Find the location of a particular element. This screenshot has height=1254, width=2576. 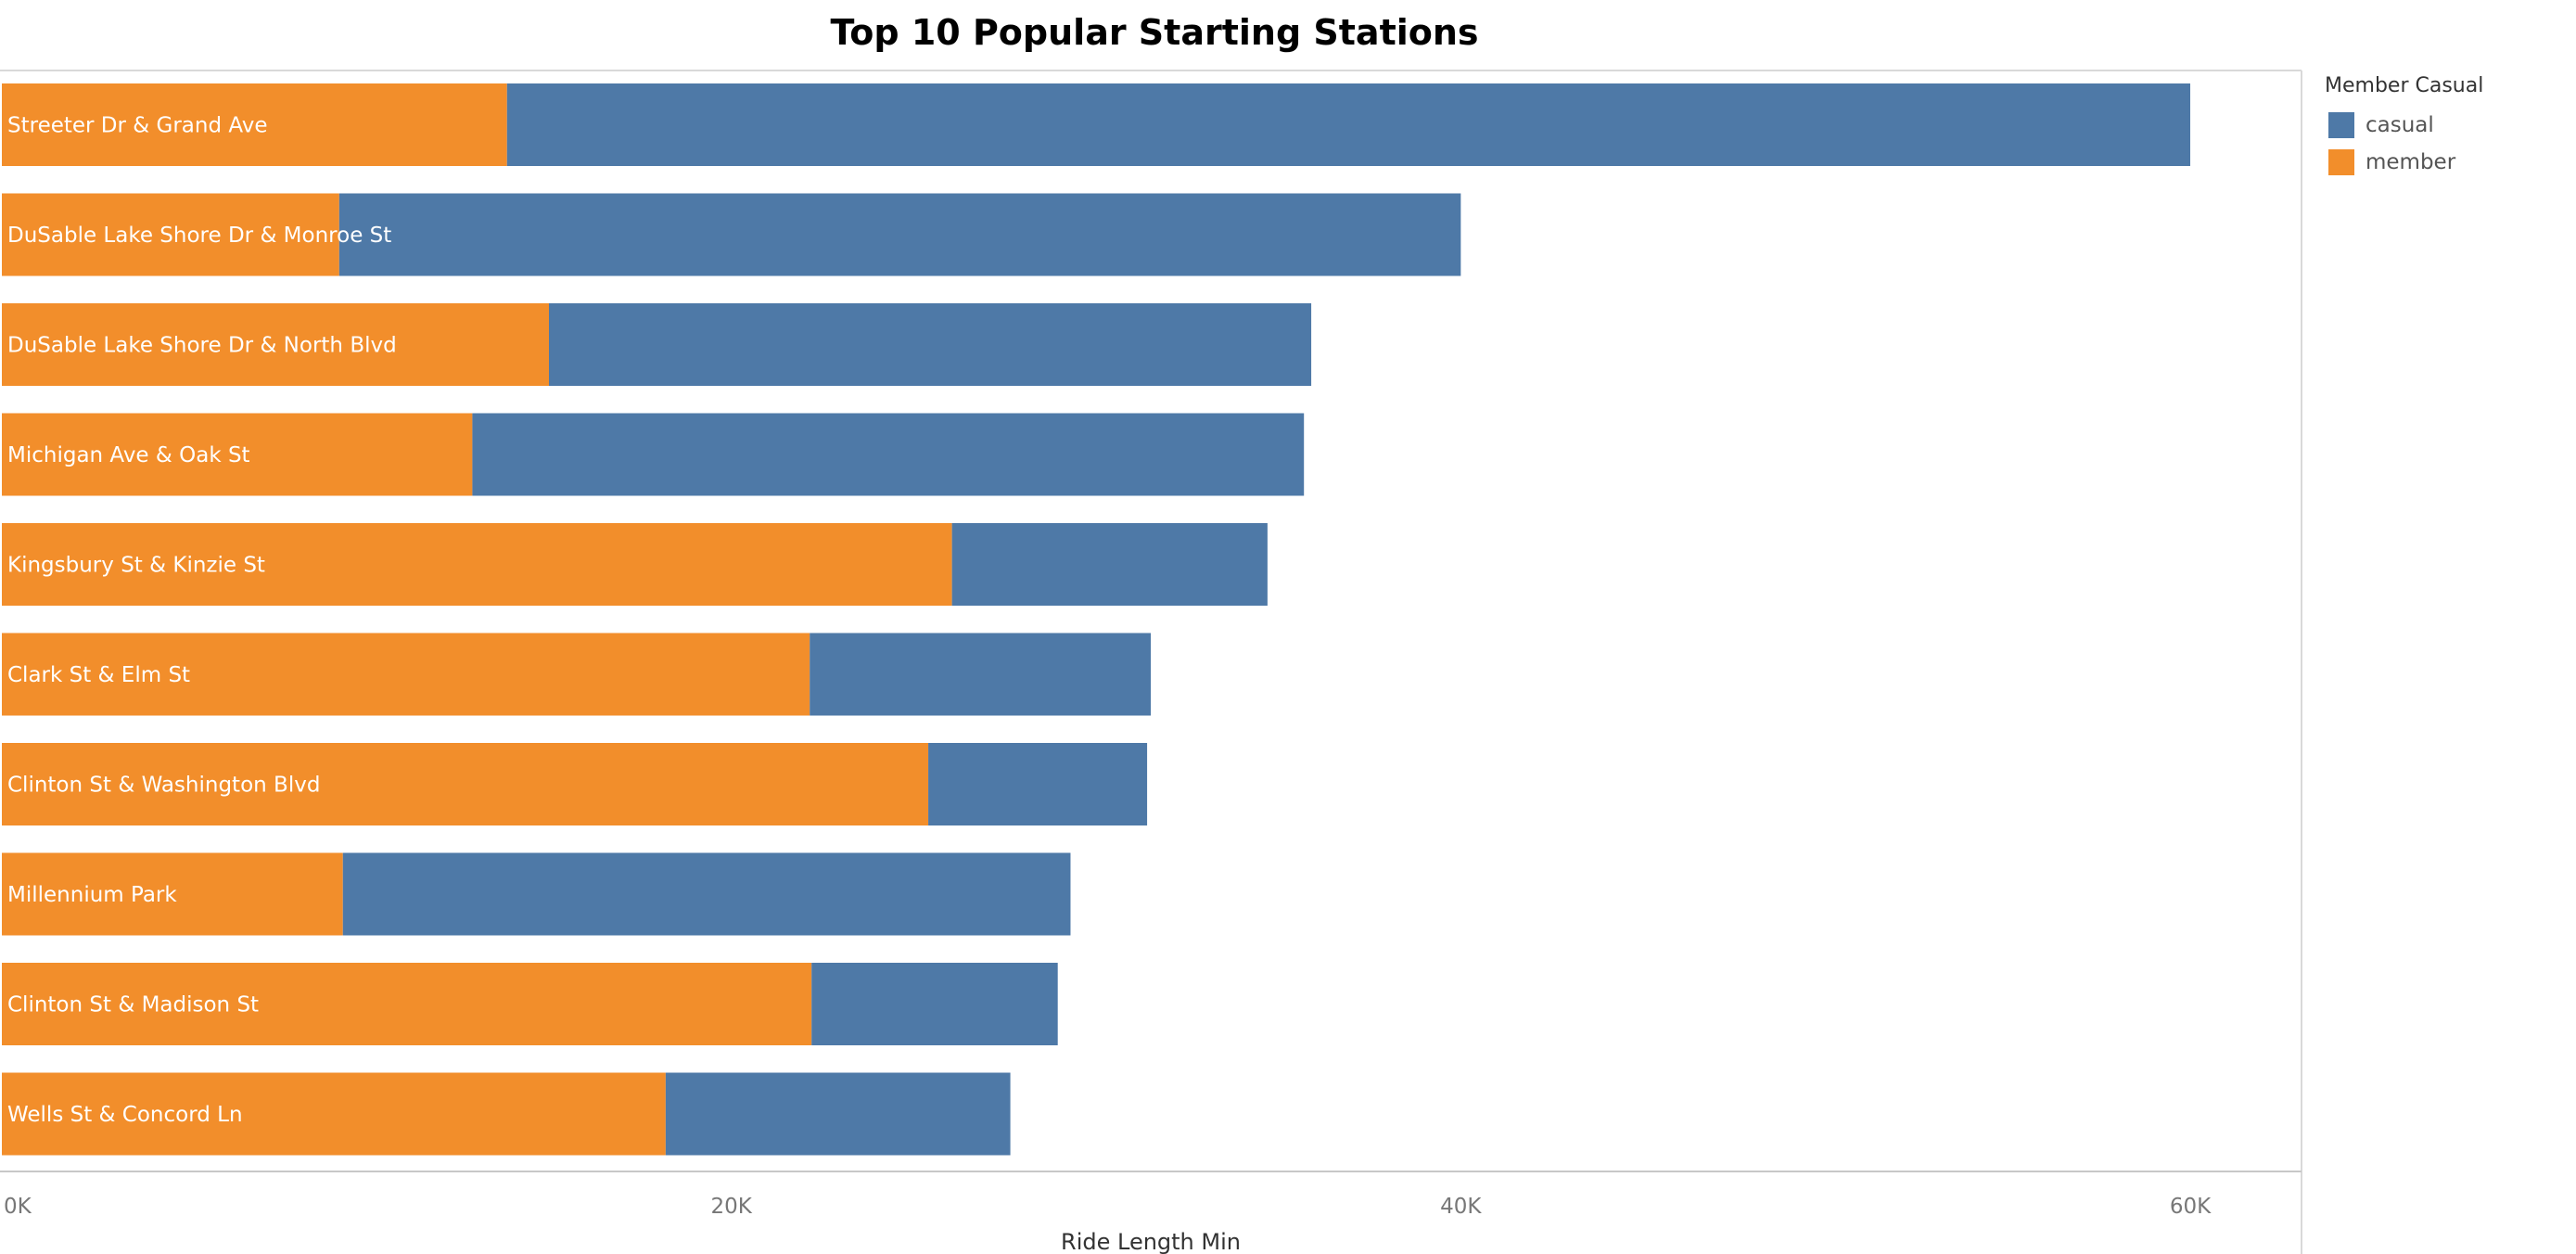

legend: Member Casual casual member is located at coordinates (2404, 128).